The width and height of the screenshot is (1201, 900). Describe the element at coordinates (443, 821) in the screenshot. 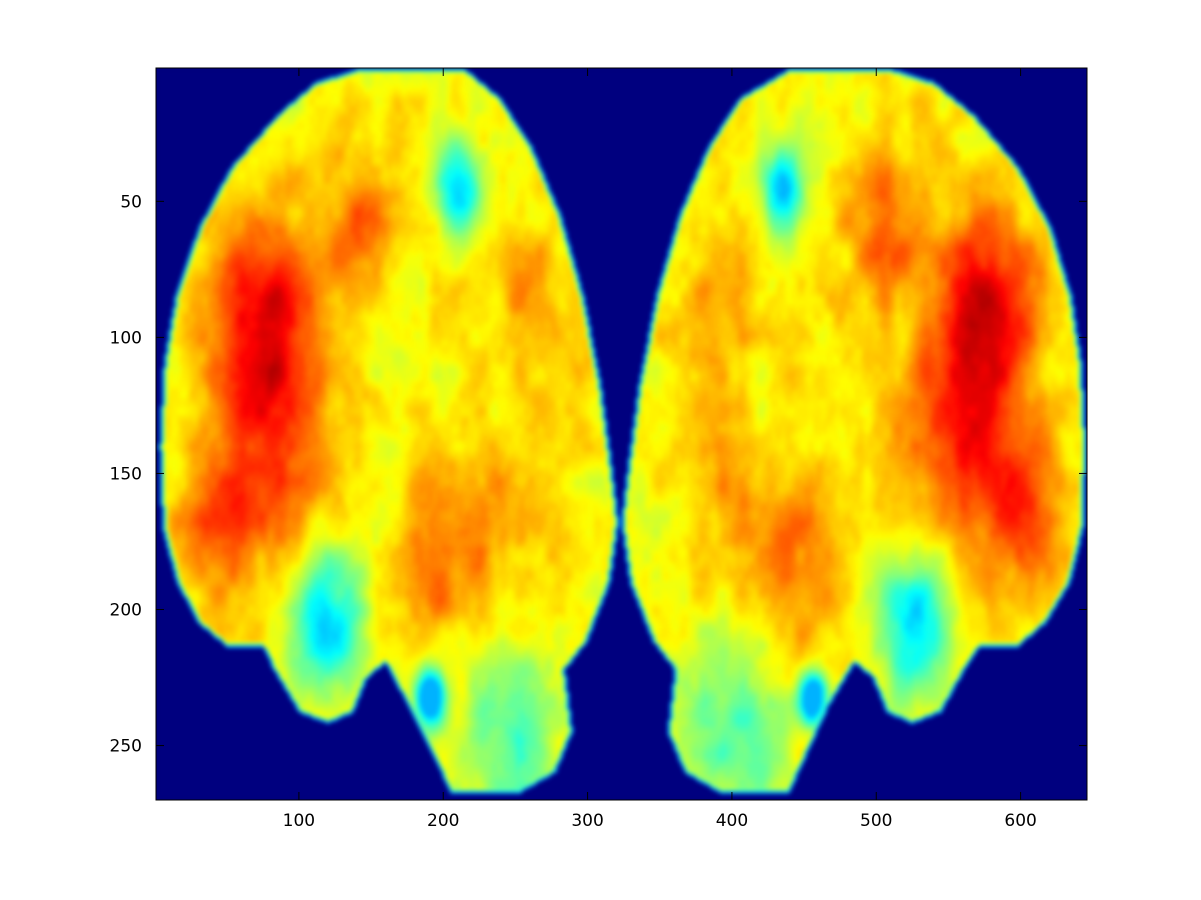

I see `x-tick-label: 200` at that location.